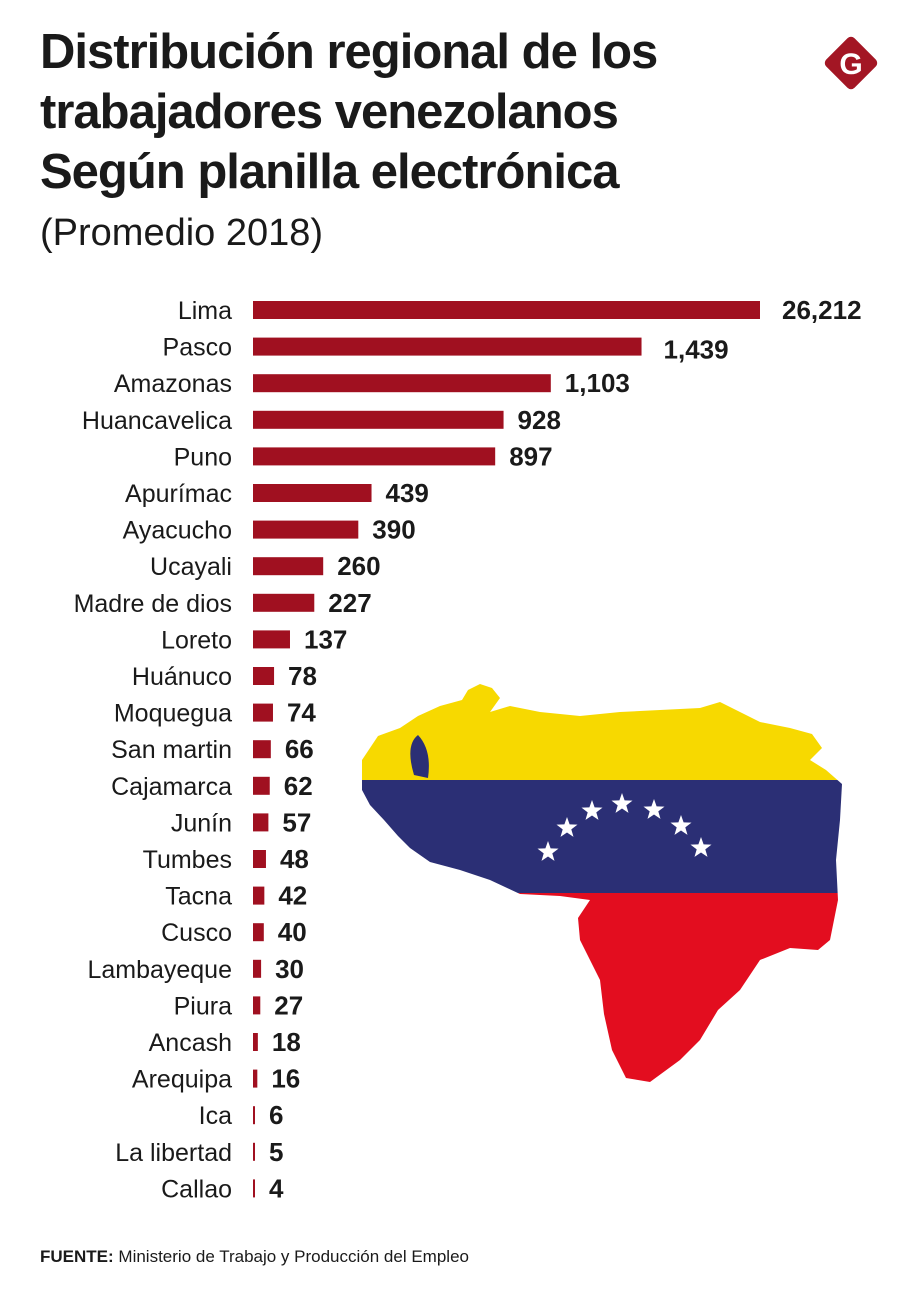 The image size is (920, 1294). What do you see at coordinates (191, 567) in the screenshot?
I see `category-label: Ucayali` at bounding box center [191, 567].